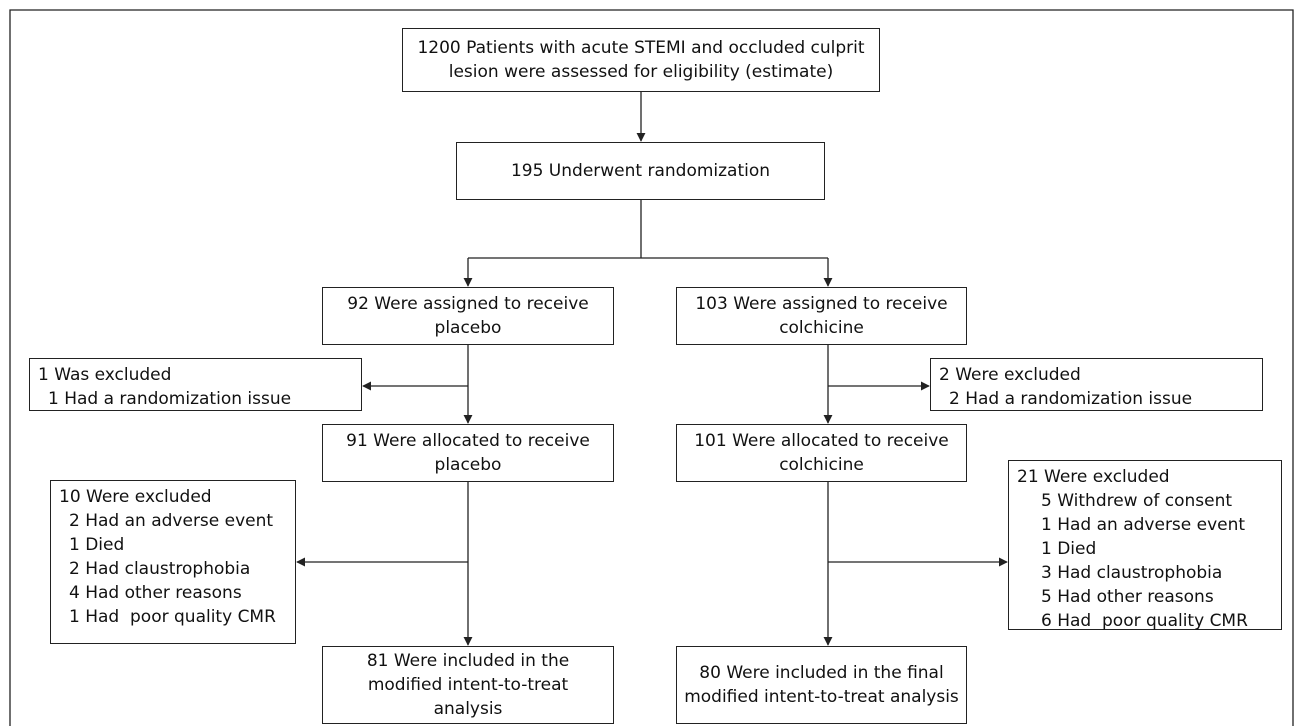 This screenshot has height=726, width=1303. I want to click on box-text: 80 Were included in the final, so click(821, 673).